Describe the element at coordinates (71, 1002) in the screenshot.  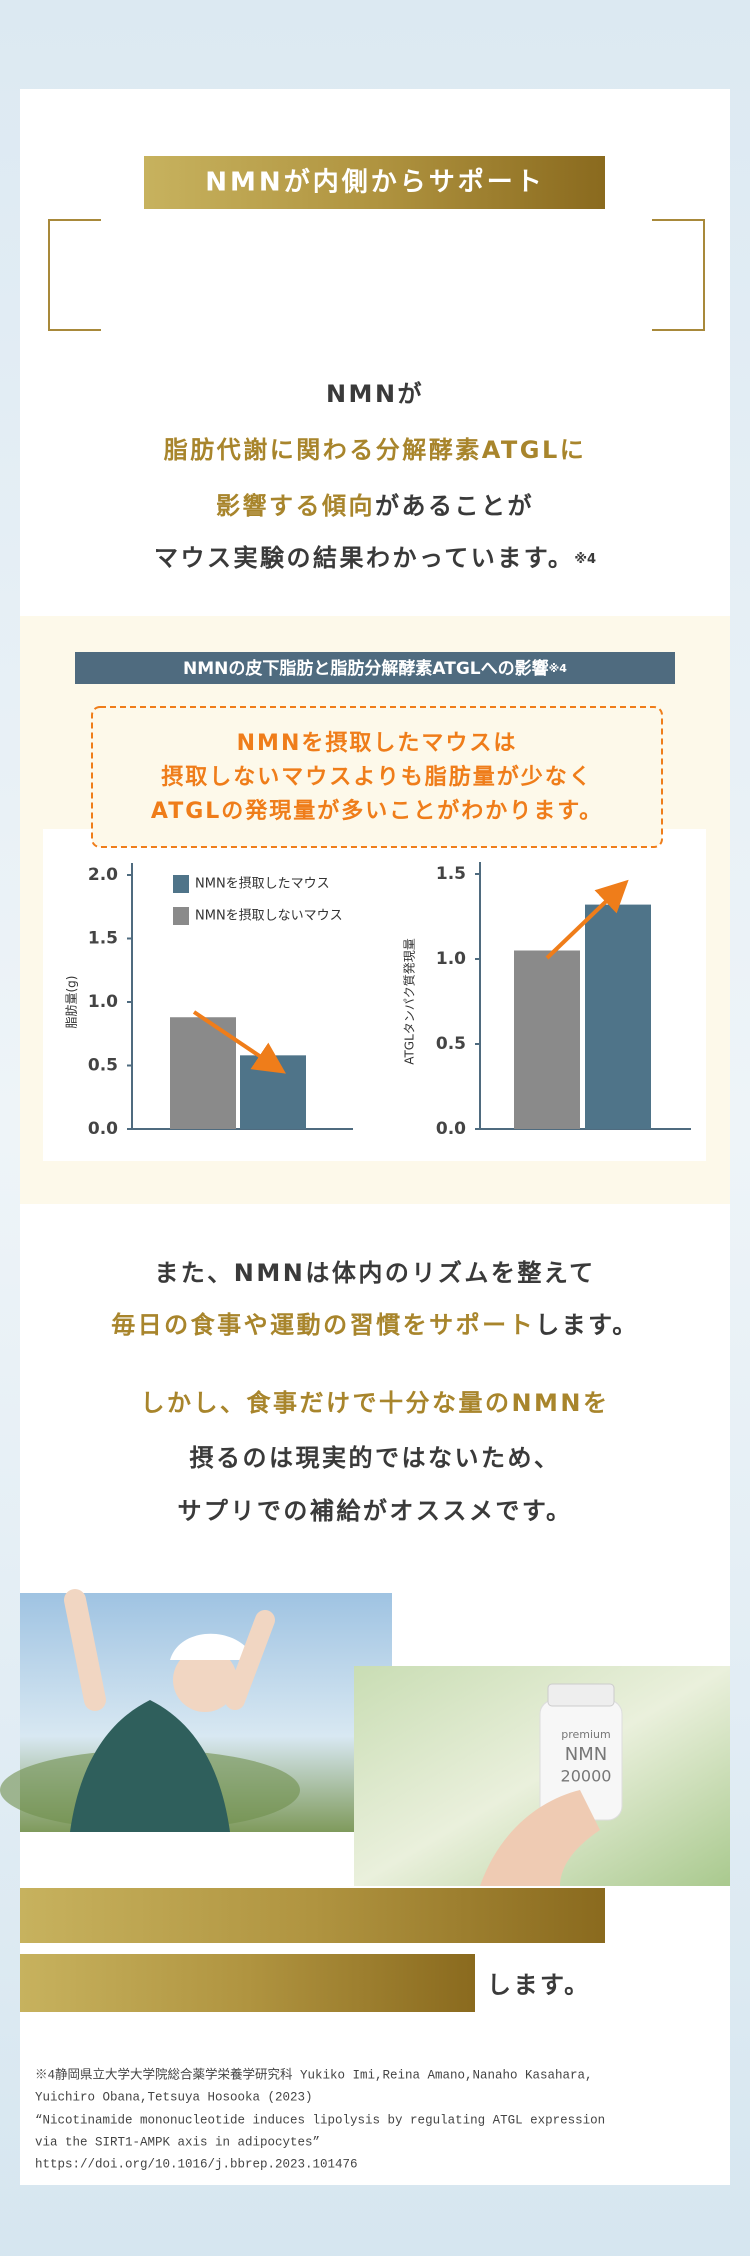
I see `y-axis-label: 脂肪量(g)` at that location.